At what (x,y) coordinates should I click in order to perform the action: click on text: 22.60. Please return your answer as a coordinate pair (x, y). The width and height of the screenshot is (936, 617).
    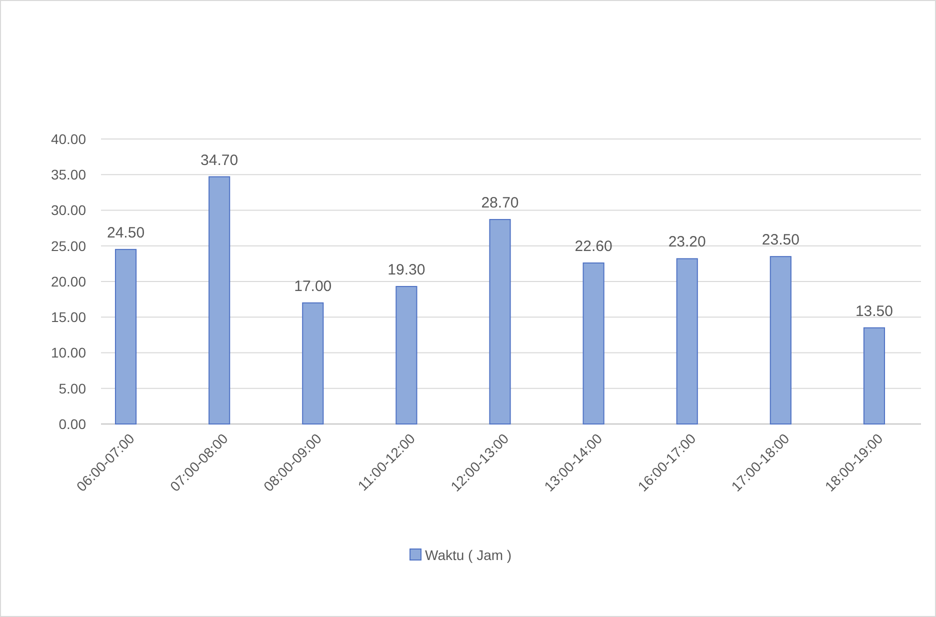
    Looking at the image, I should click on (593, 246).